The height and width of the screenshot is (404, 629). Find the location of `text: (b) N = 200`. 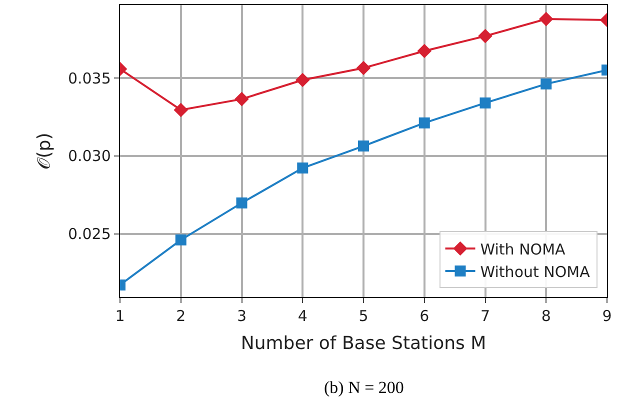

text: (b) N = 200 is located at coordinates (364, 387).